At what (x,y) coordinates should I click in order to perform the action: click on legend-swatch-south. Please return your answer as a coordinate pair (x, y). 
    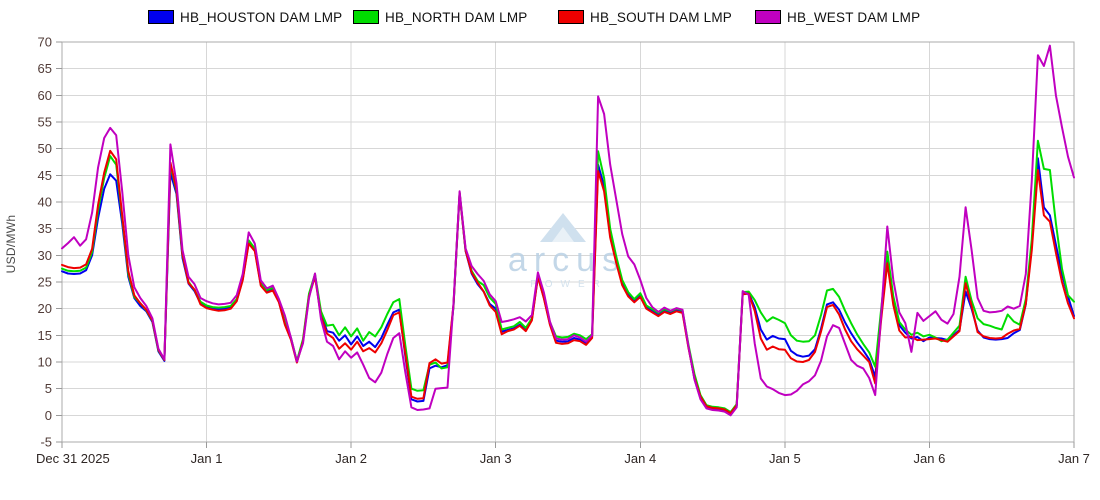
    Looking at the image, I should click on (571, 17).